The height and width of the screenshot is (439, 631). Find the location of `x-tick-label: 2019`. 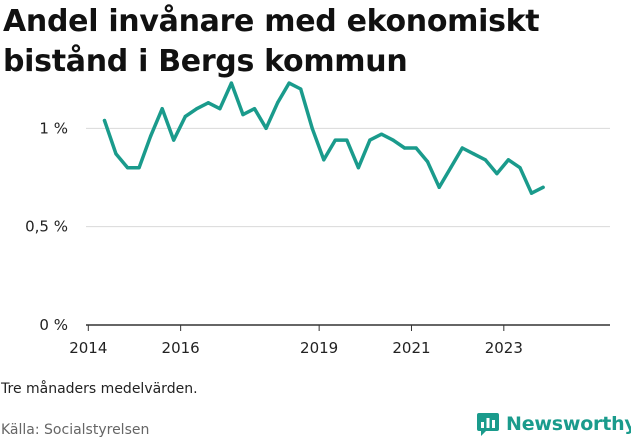

x-tick-label: 2019 is located at coordinates (319, 348).